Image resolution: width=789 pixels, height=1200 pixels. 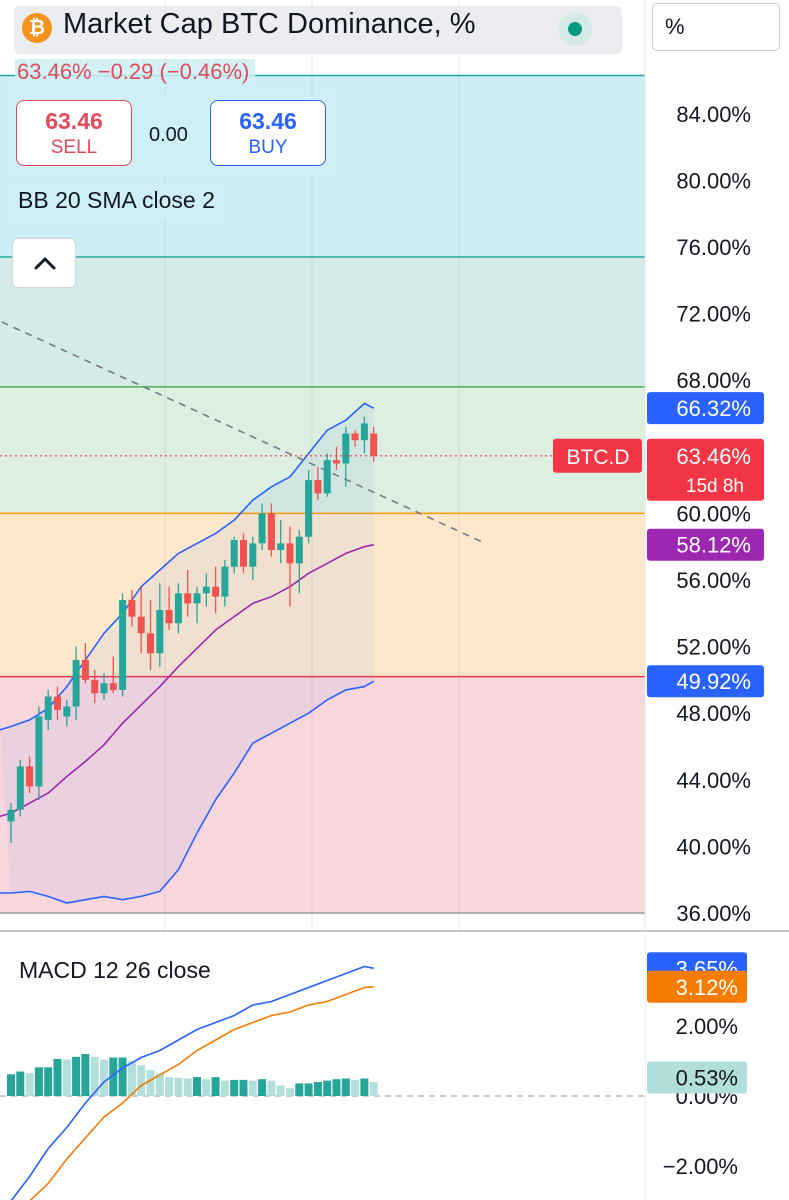 I want to click on zone-orange, so click(x=322, y=595).